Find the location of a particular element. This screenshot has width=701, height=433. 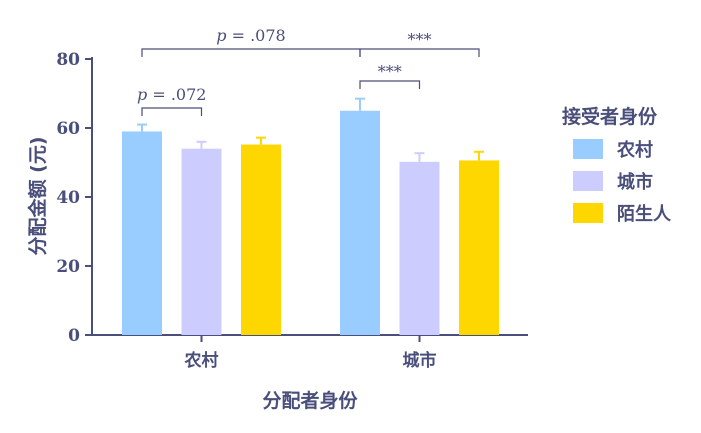

p-value: = .078 is located at coordinates (256, 35).